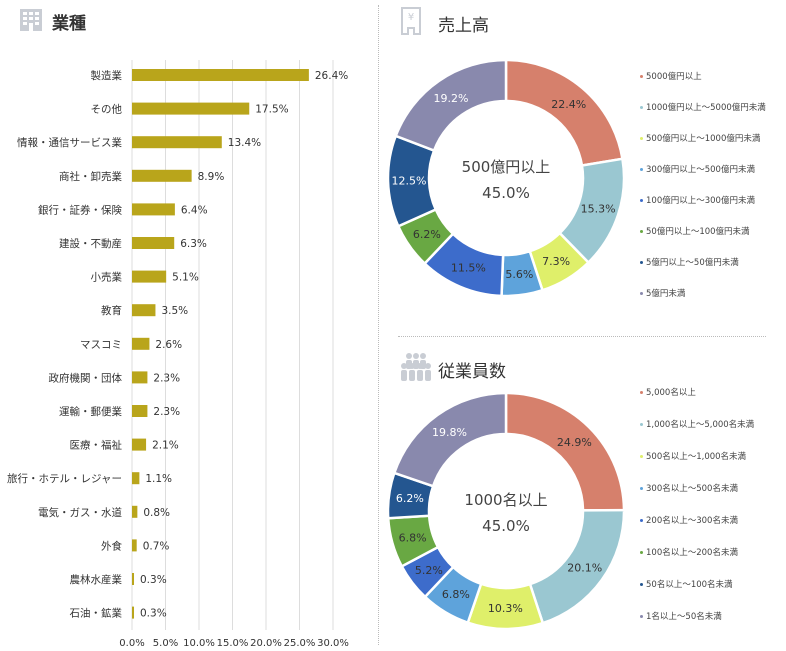 The height and width of the screenshot is (651, 786). Describe the element at coordinates (96, 445) in the screenshot. I see `category-label: 医療・福祉` at that location.